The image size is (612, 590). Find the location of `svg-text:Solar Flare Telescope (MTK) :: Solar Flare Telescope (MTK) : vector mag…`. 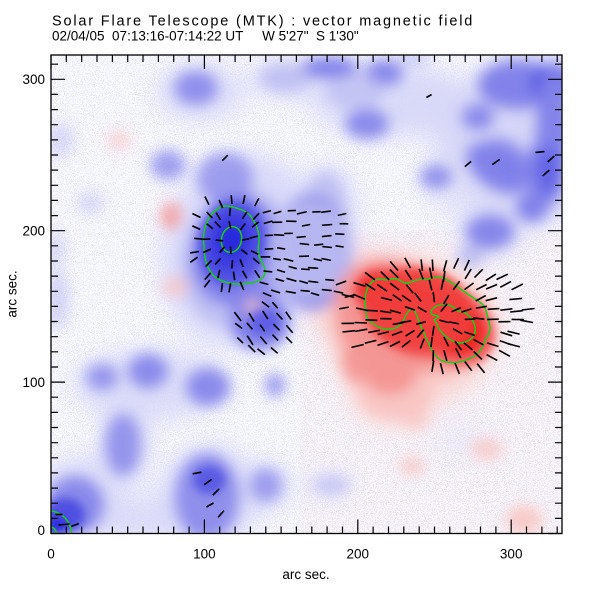

svg-text:Solar Flare Telescope (MTK) :: Solar Flare Telescope (MTK) : vector mag… is located at coordinates (263, 22).